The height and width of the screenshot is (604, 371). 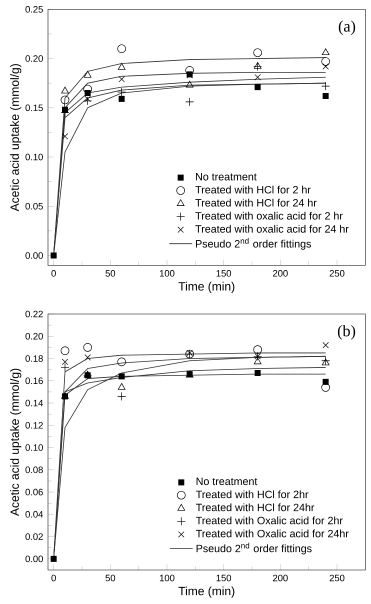 I want to click on legend-label: Treated with Oxalic acid for 2hr, so click(x=269, y=520).